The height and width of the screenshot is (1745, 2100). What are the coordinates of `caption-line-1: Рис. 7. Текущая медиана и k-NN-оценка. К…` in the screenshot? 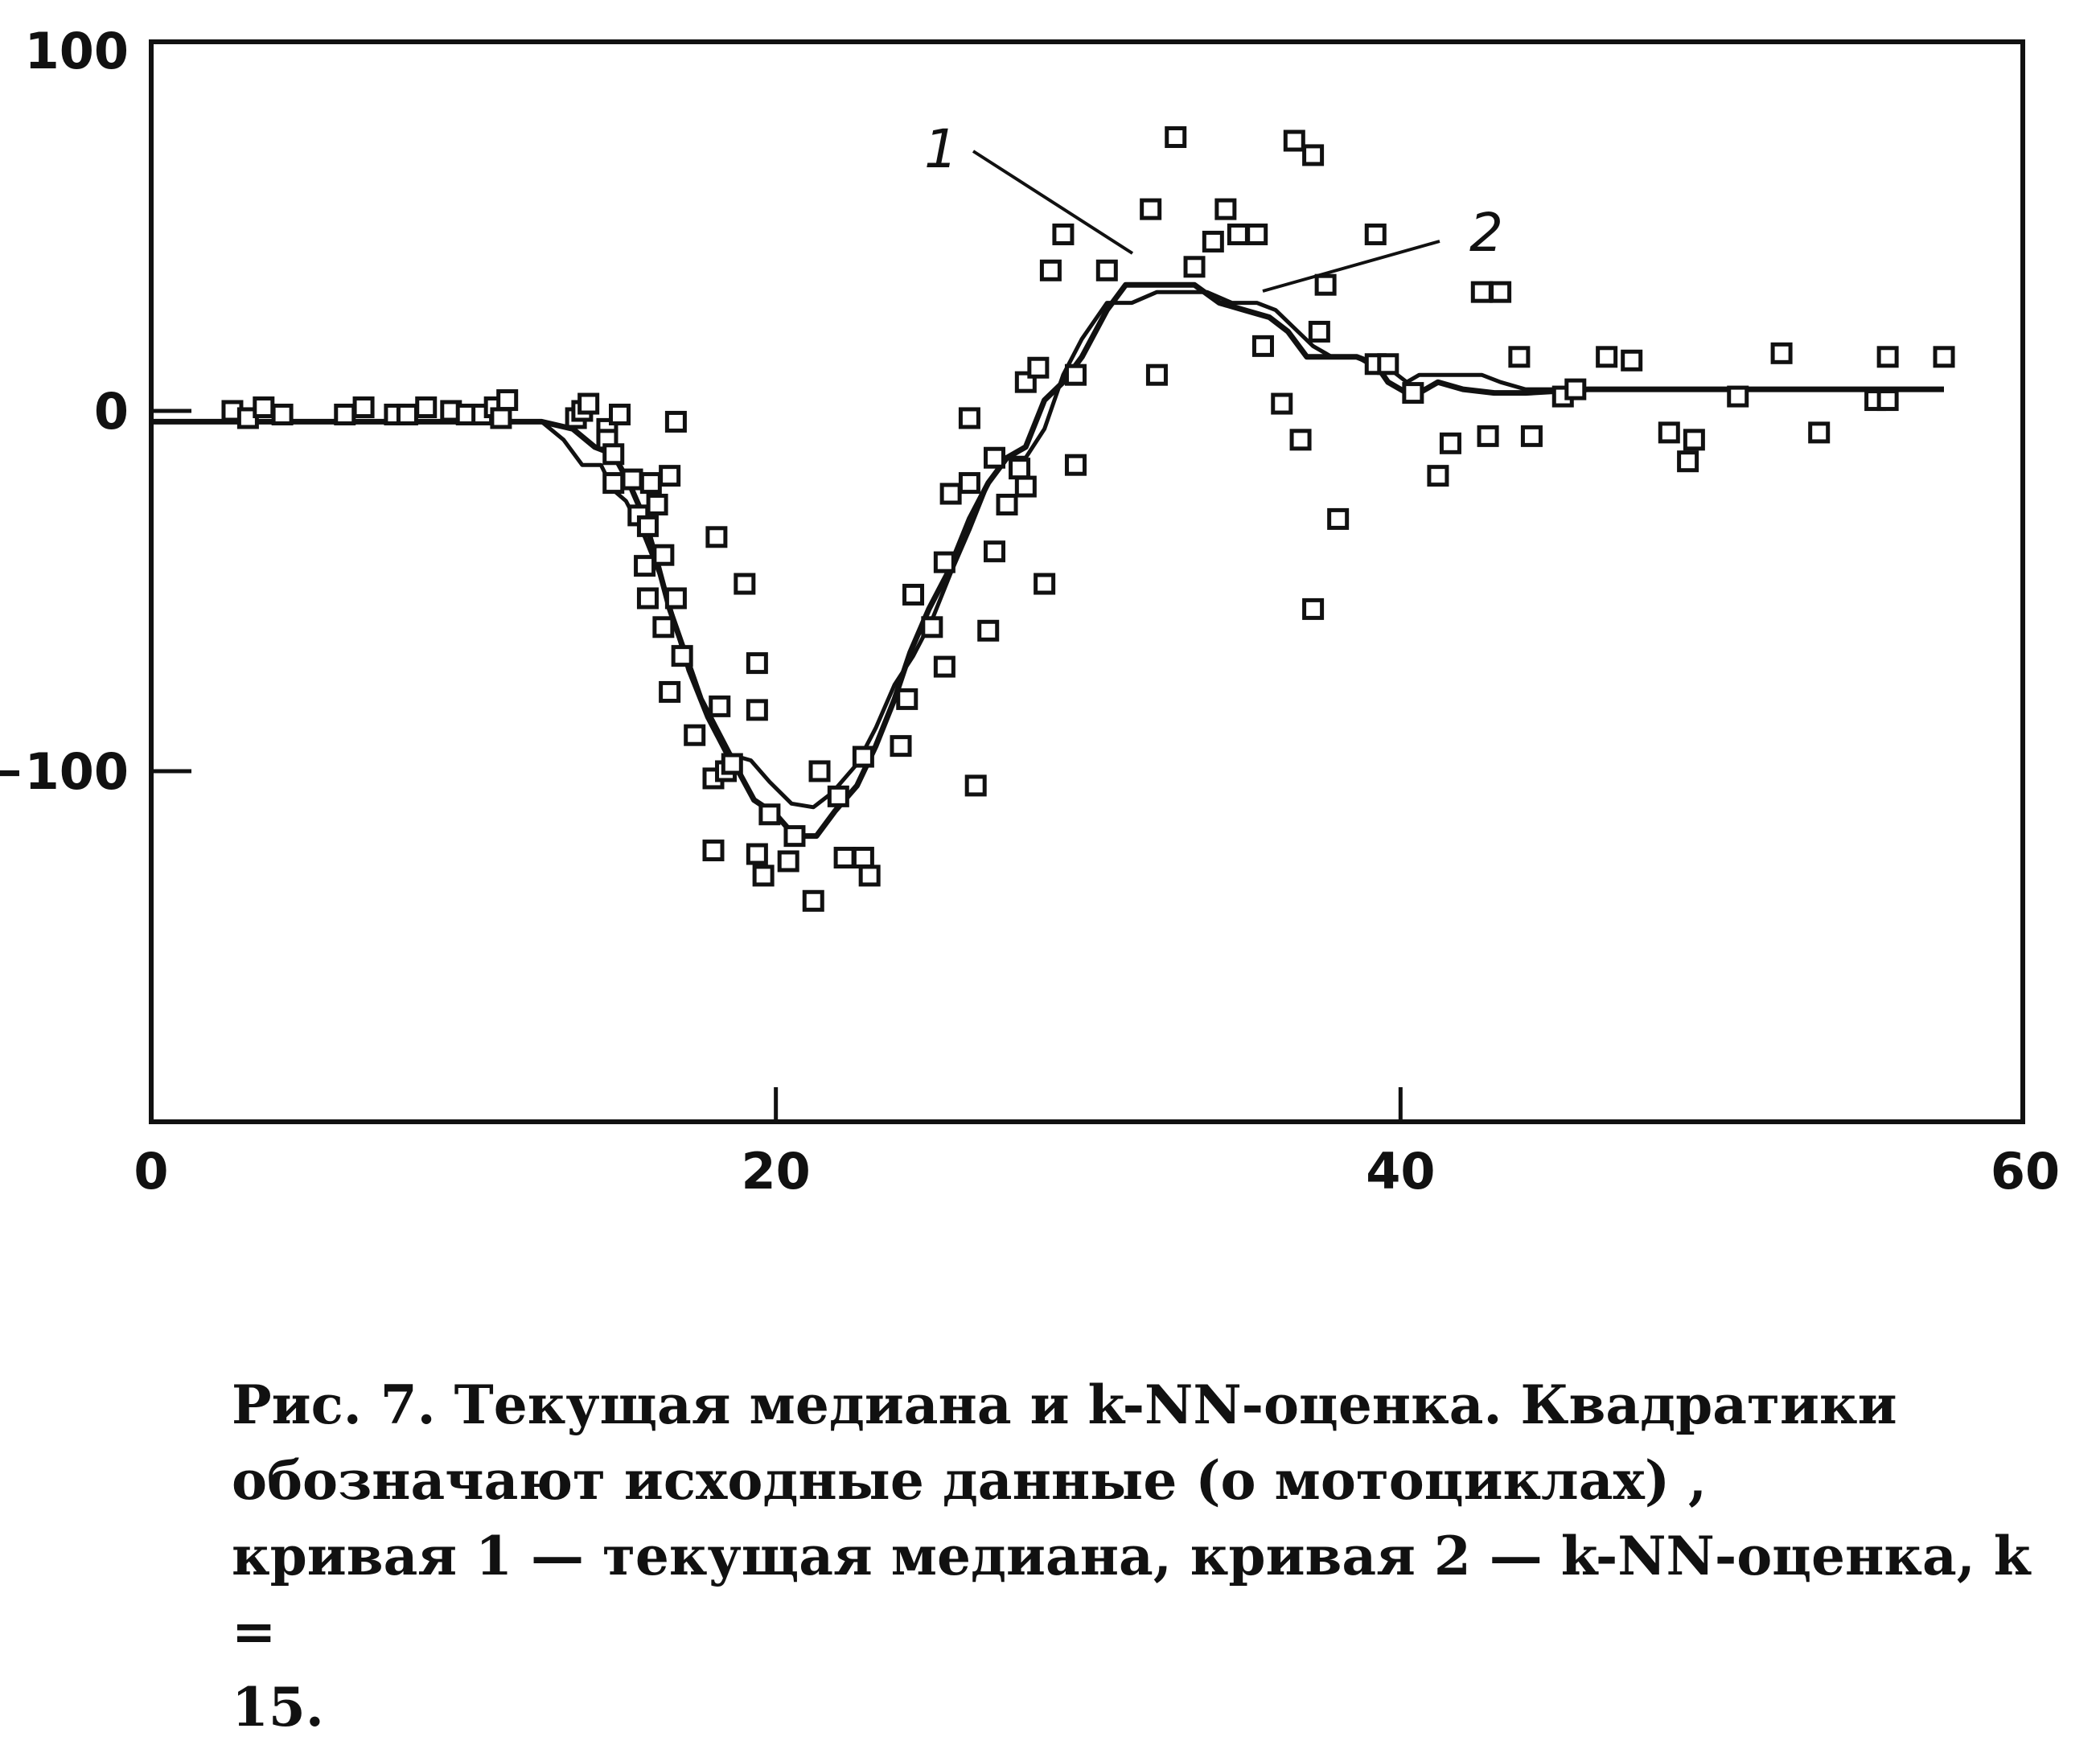 It's located at (1064, 1404).